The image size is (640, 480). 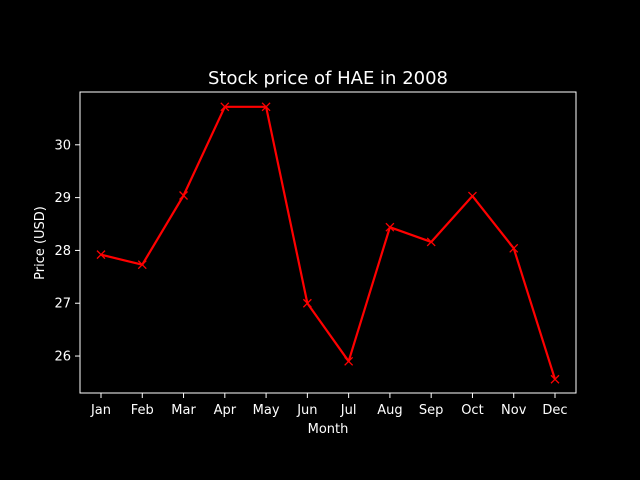 What do you see at coordinates (62, 357) in the screenshot?
I see `y-tick-label: 26` at bounding box center [62, 357].